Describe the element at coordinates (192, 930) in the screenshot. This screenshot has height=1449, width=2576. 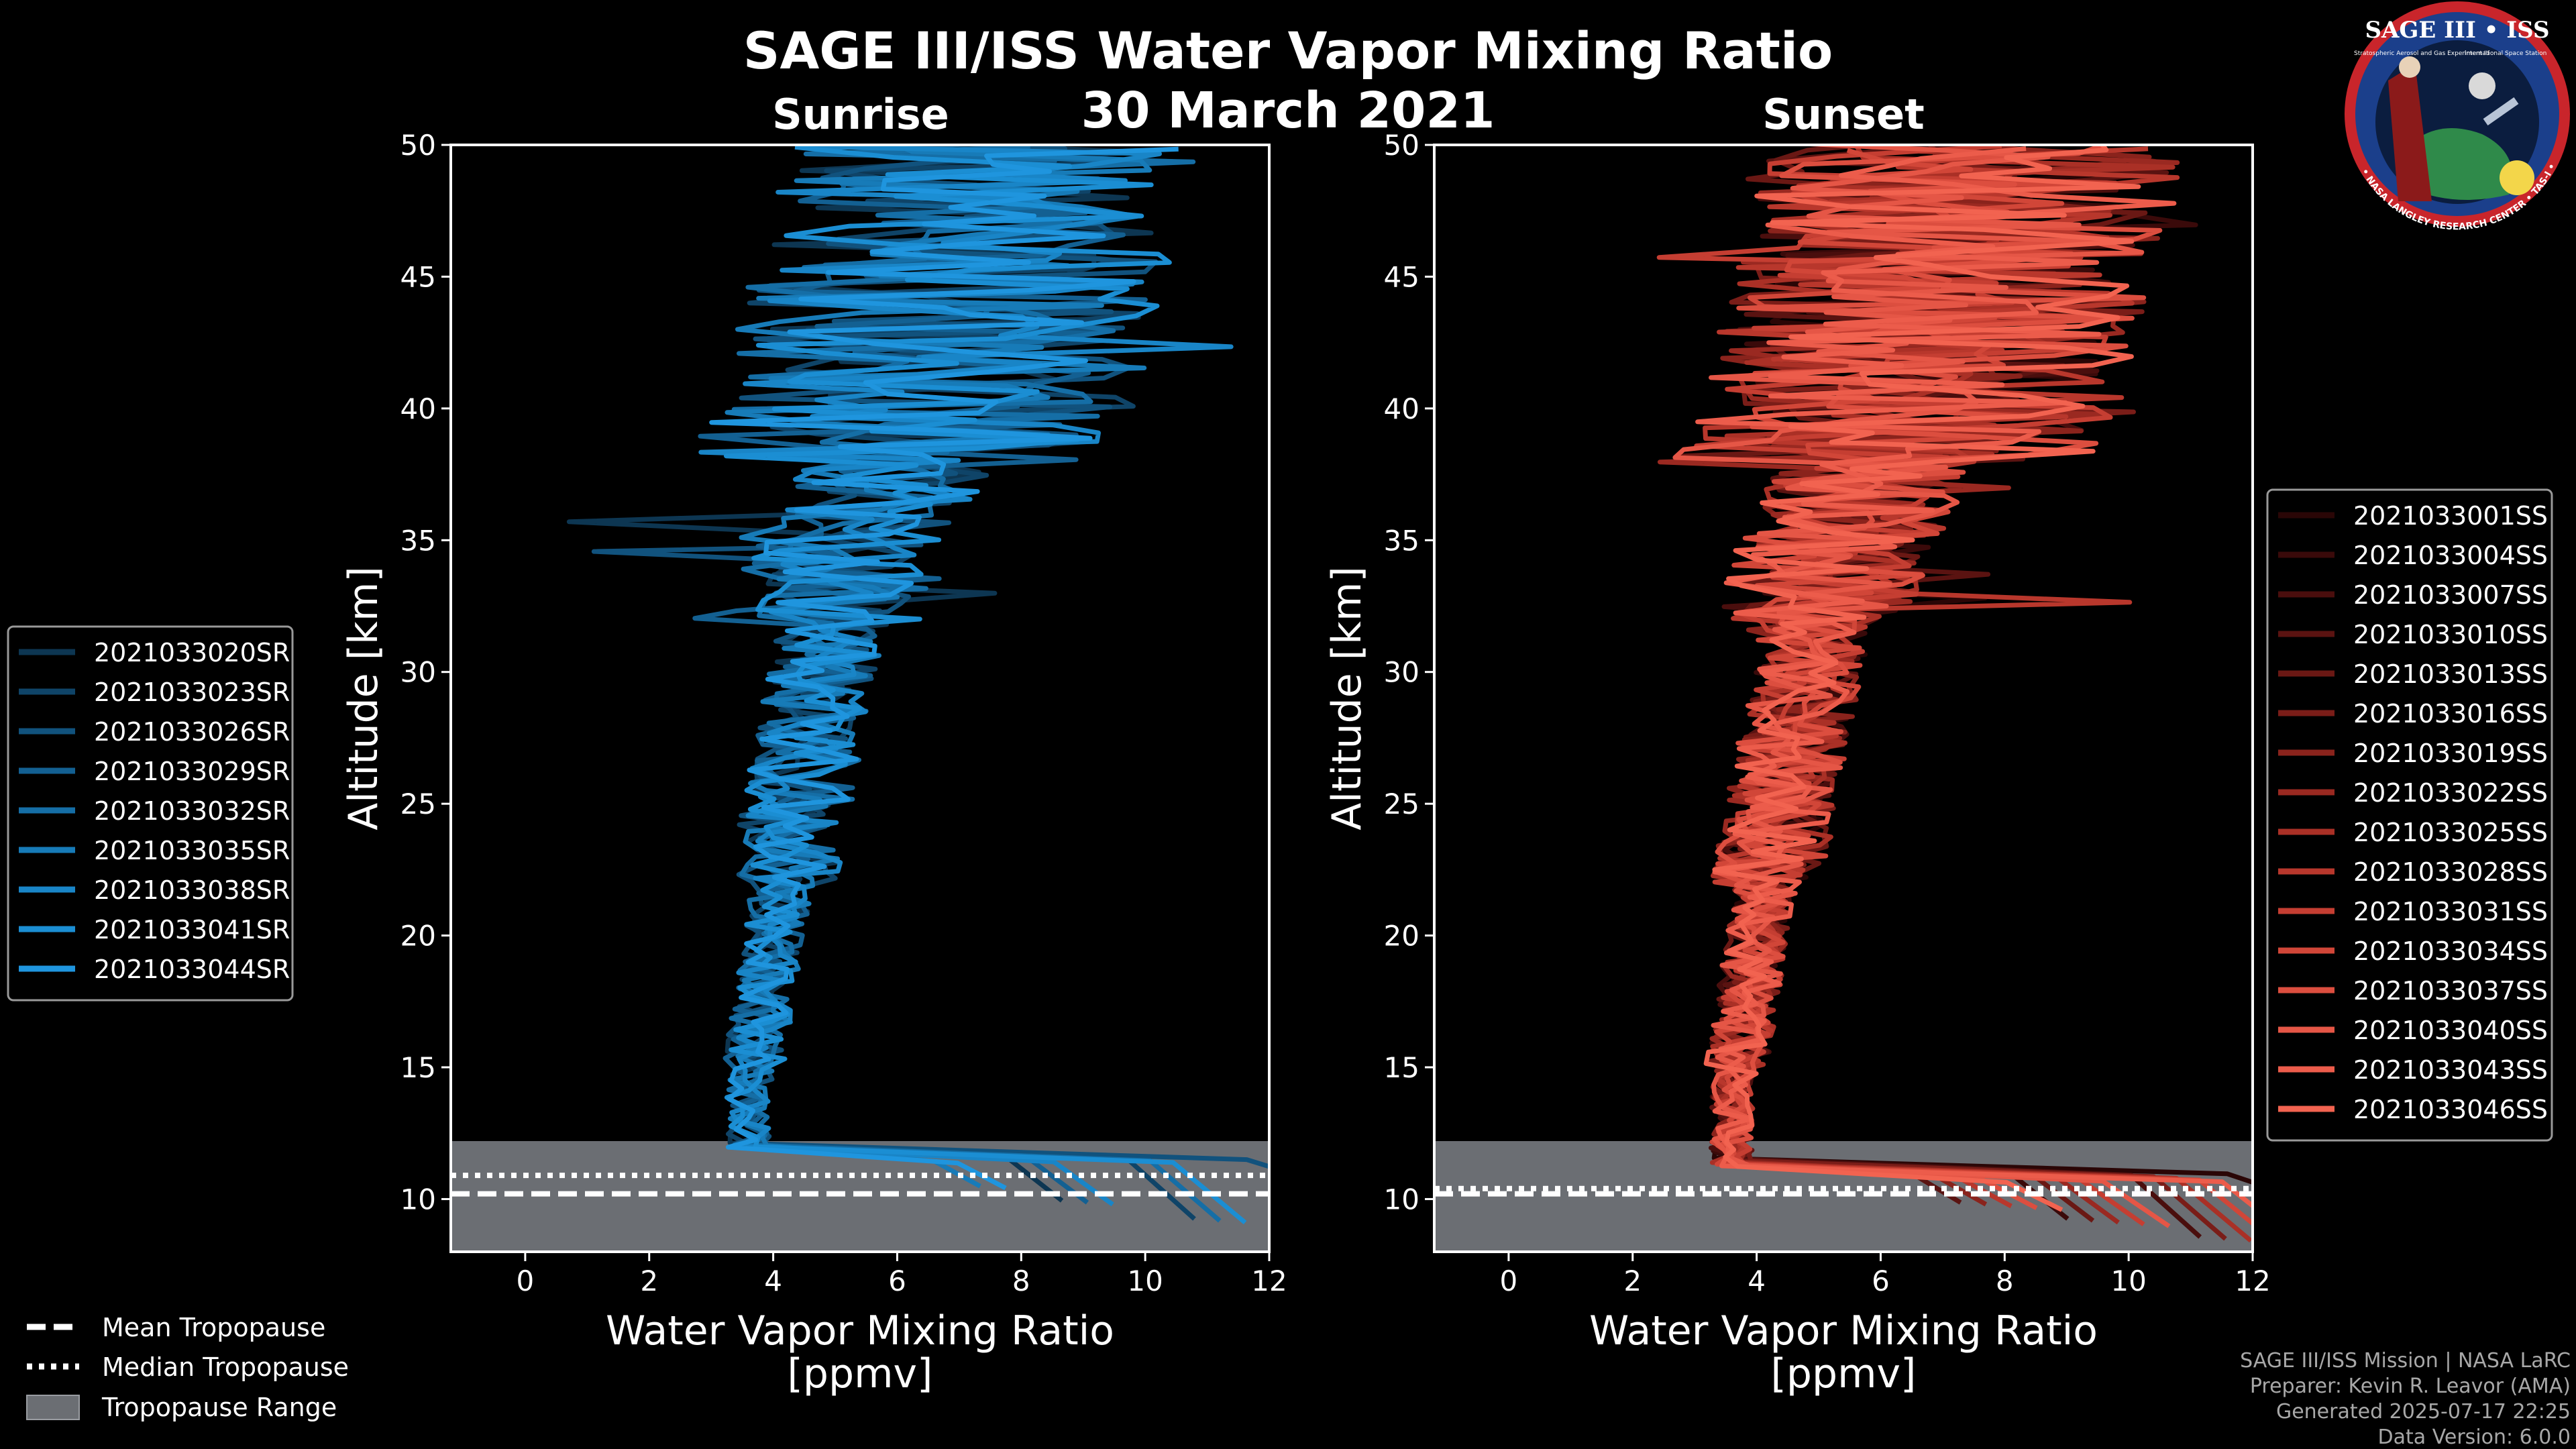
I see `sunrise-legend-label: 2021033041SR` at that location.